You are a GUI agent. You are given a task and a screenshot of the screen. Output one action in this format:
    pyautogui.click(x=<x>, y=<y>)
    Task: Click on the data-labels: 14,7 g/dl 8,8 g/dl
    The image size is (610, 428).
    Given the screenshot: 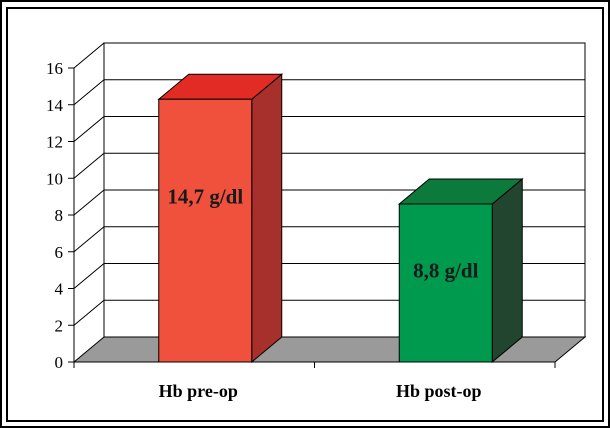 What is the action you would take?
    pyautogui.click(x=322, y=233)
    